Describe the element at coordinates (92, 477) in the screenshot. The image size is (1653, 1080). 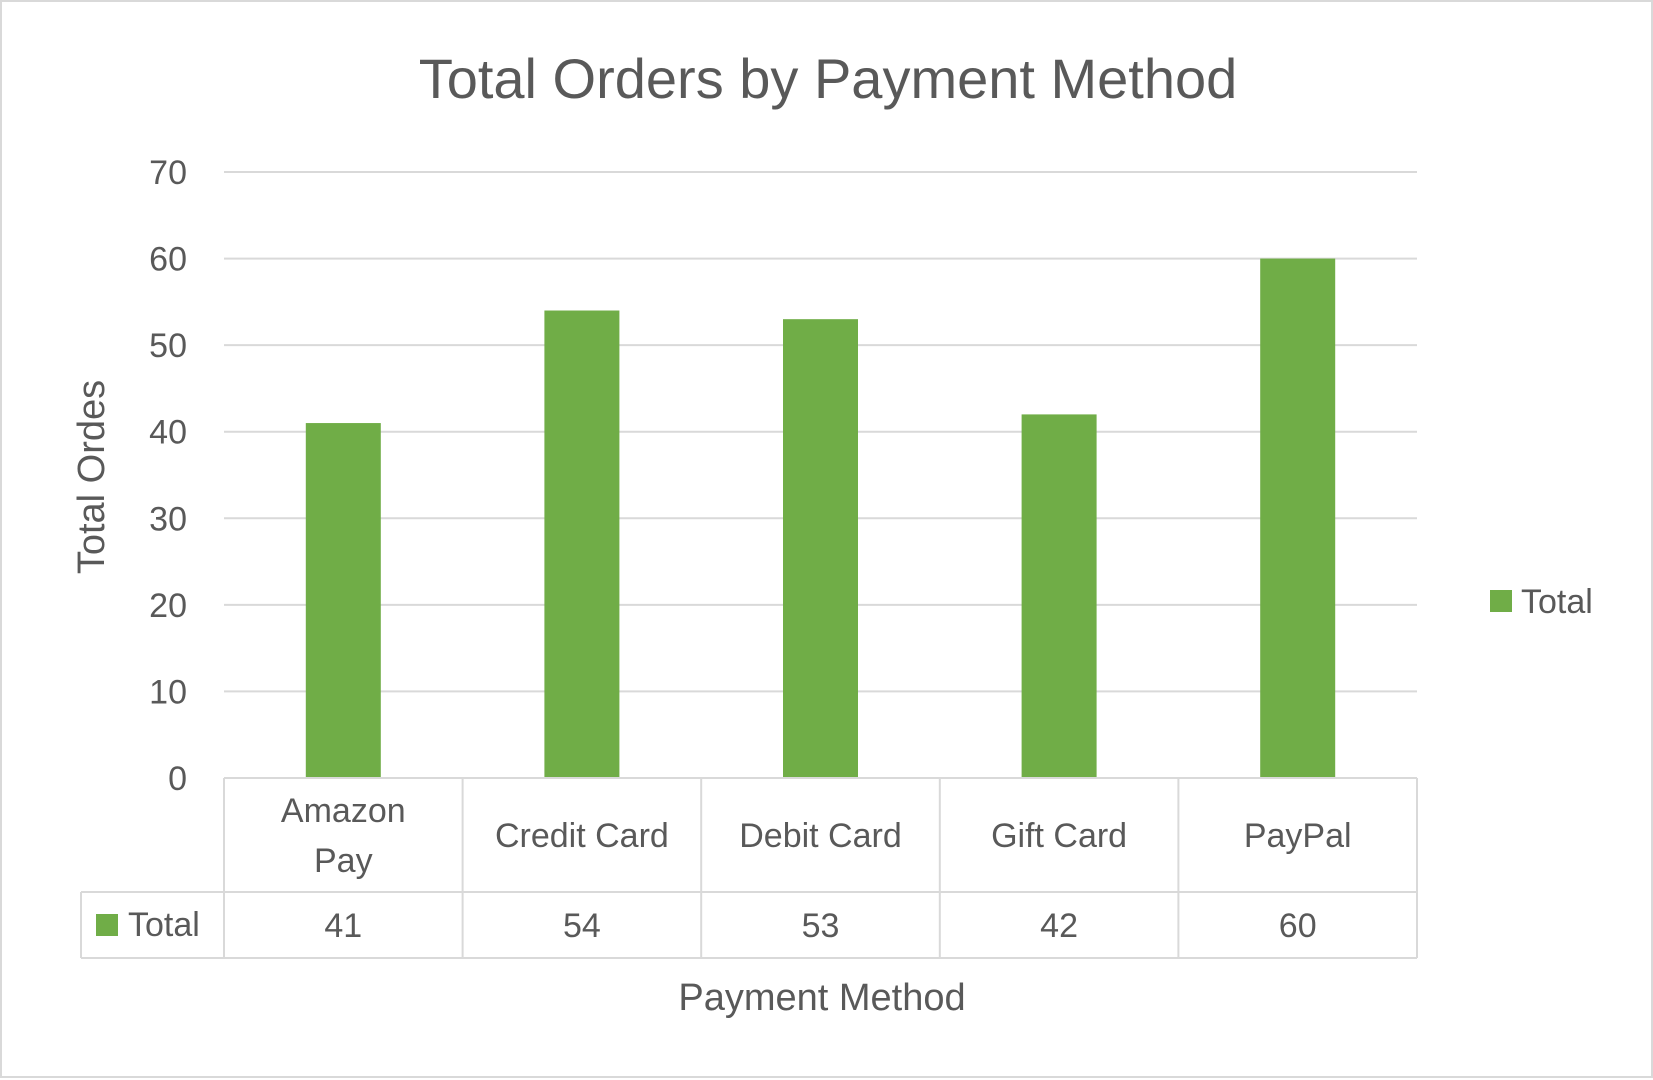
I see `y-axis-title: Total Ordes` at that location.